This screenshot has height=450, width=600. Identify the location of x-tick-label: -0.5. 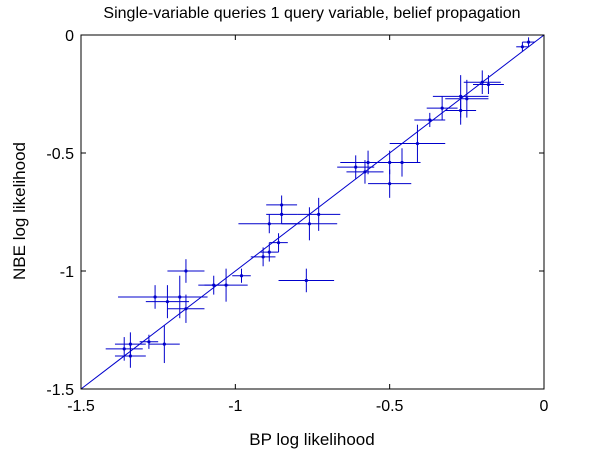
(390, 406).